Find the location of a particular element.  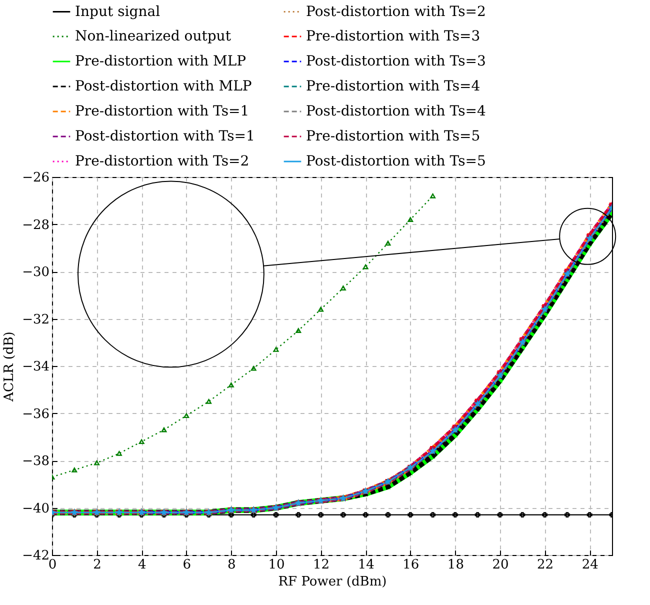

x-tick-label: 12 is located at coordinates (321, 565).